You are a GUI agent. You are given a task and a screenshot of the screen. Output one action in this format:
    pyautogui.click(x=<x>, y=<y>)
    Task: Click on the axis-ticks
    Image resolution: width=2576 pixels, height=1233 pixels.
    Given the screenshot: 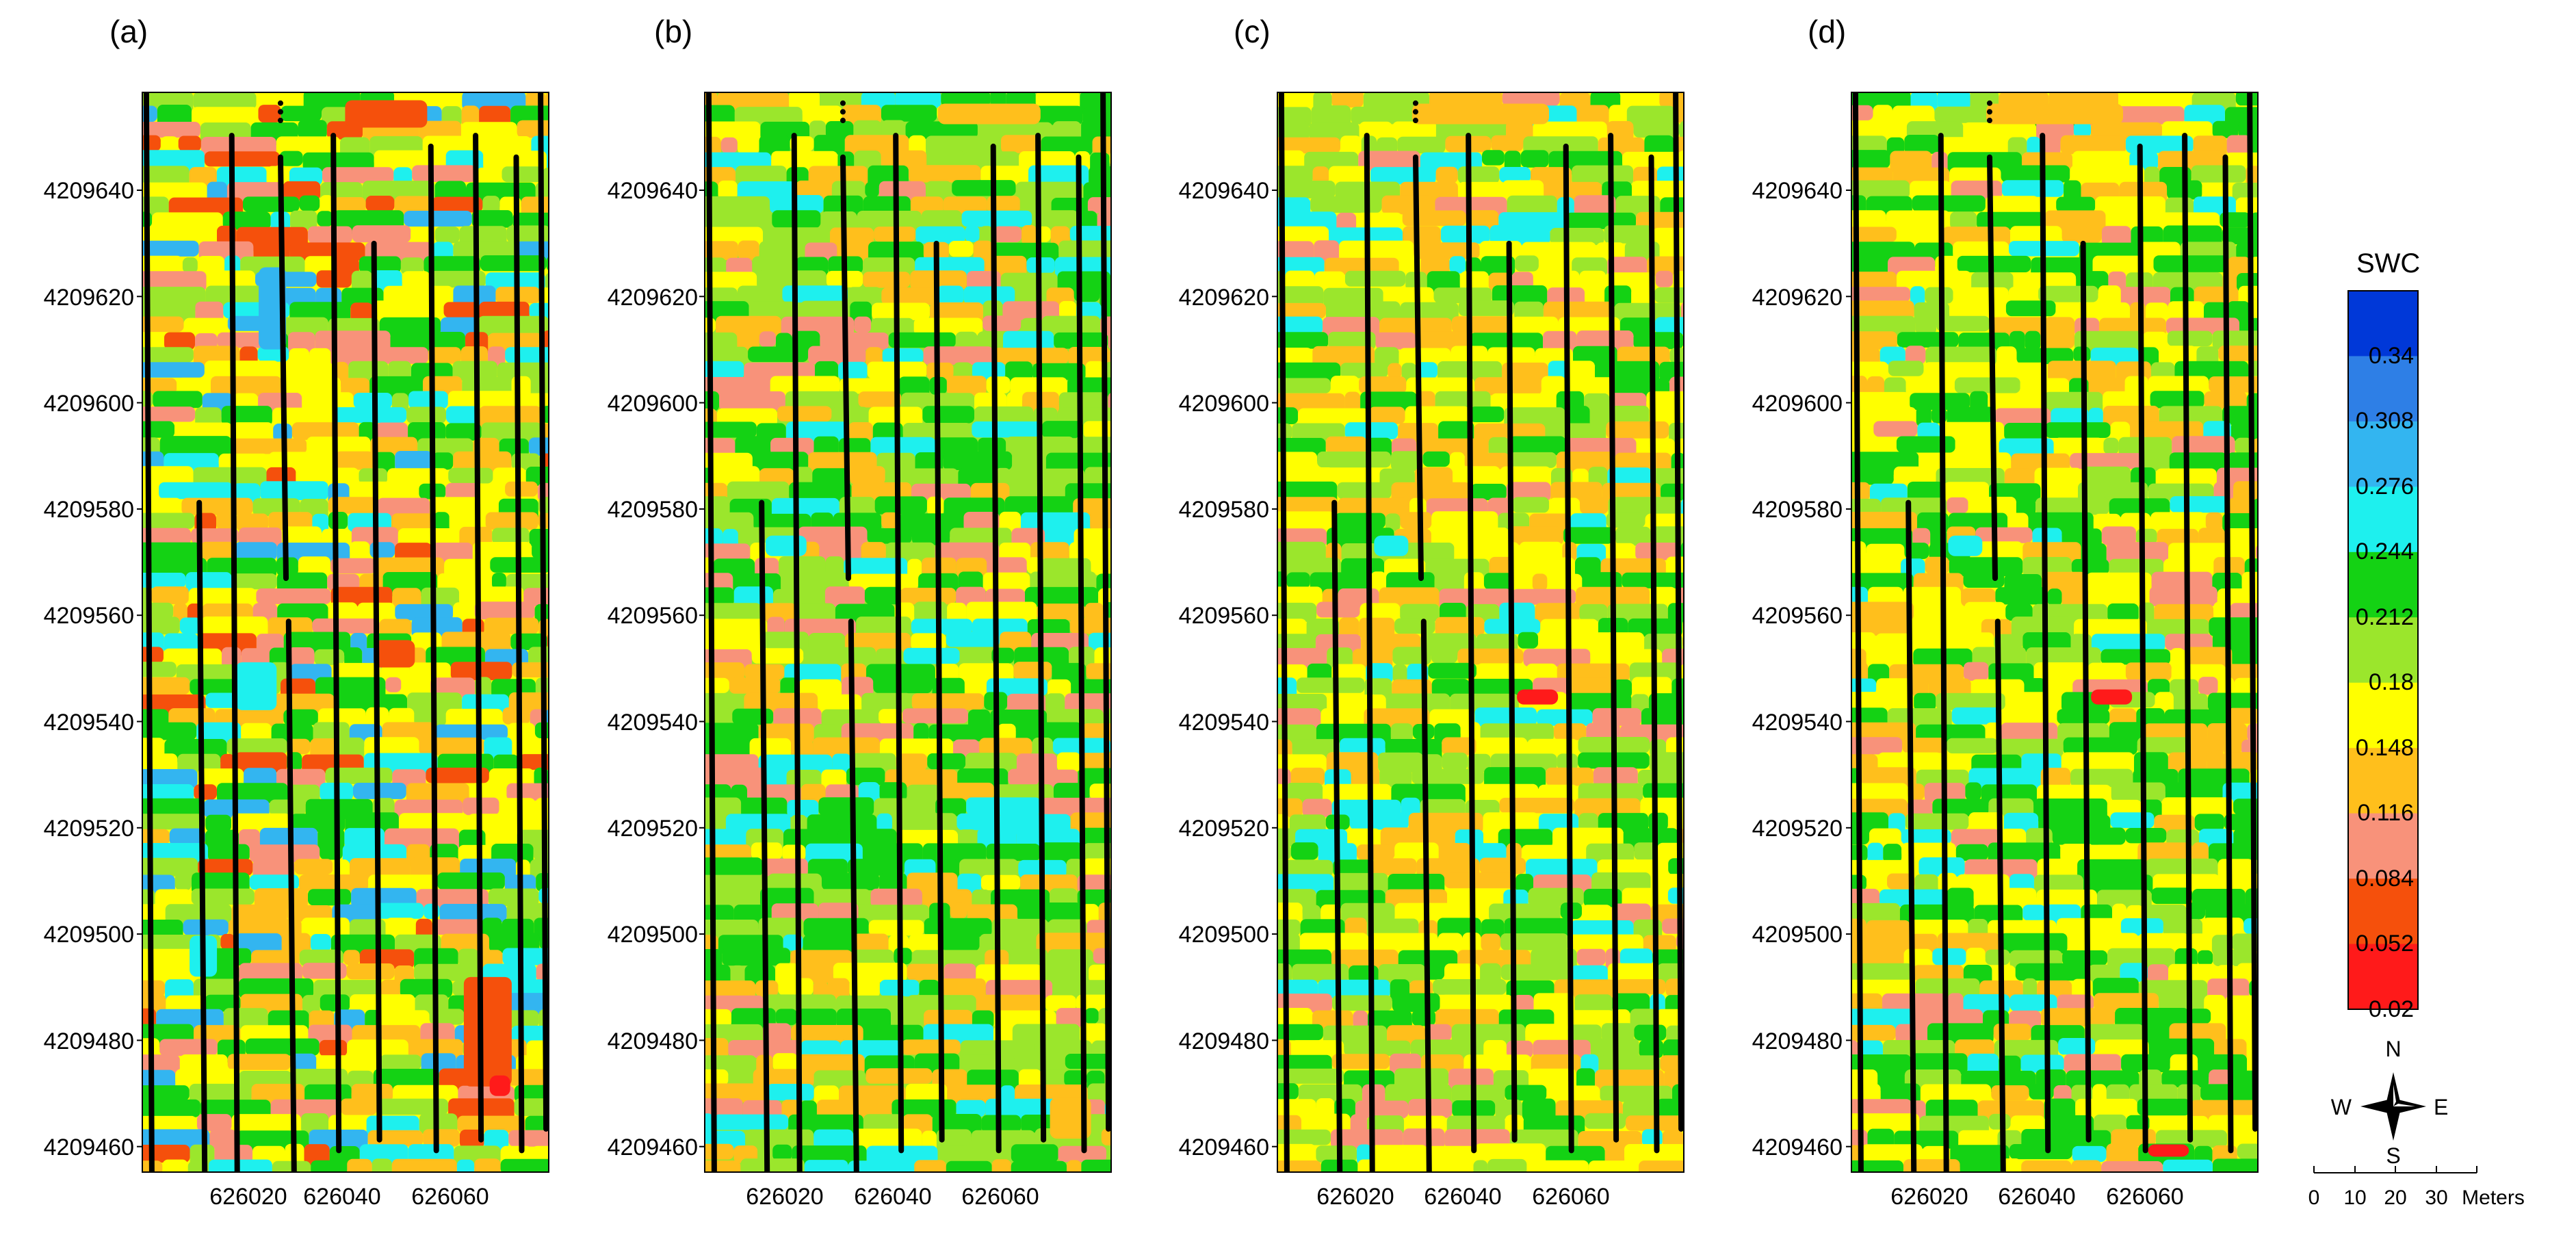 What is the action you would take?
    pyautogui.click(x=139, y=669)
    